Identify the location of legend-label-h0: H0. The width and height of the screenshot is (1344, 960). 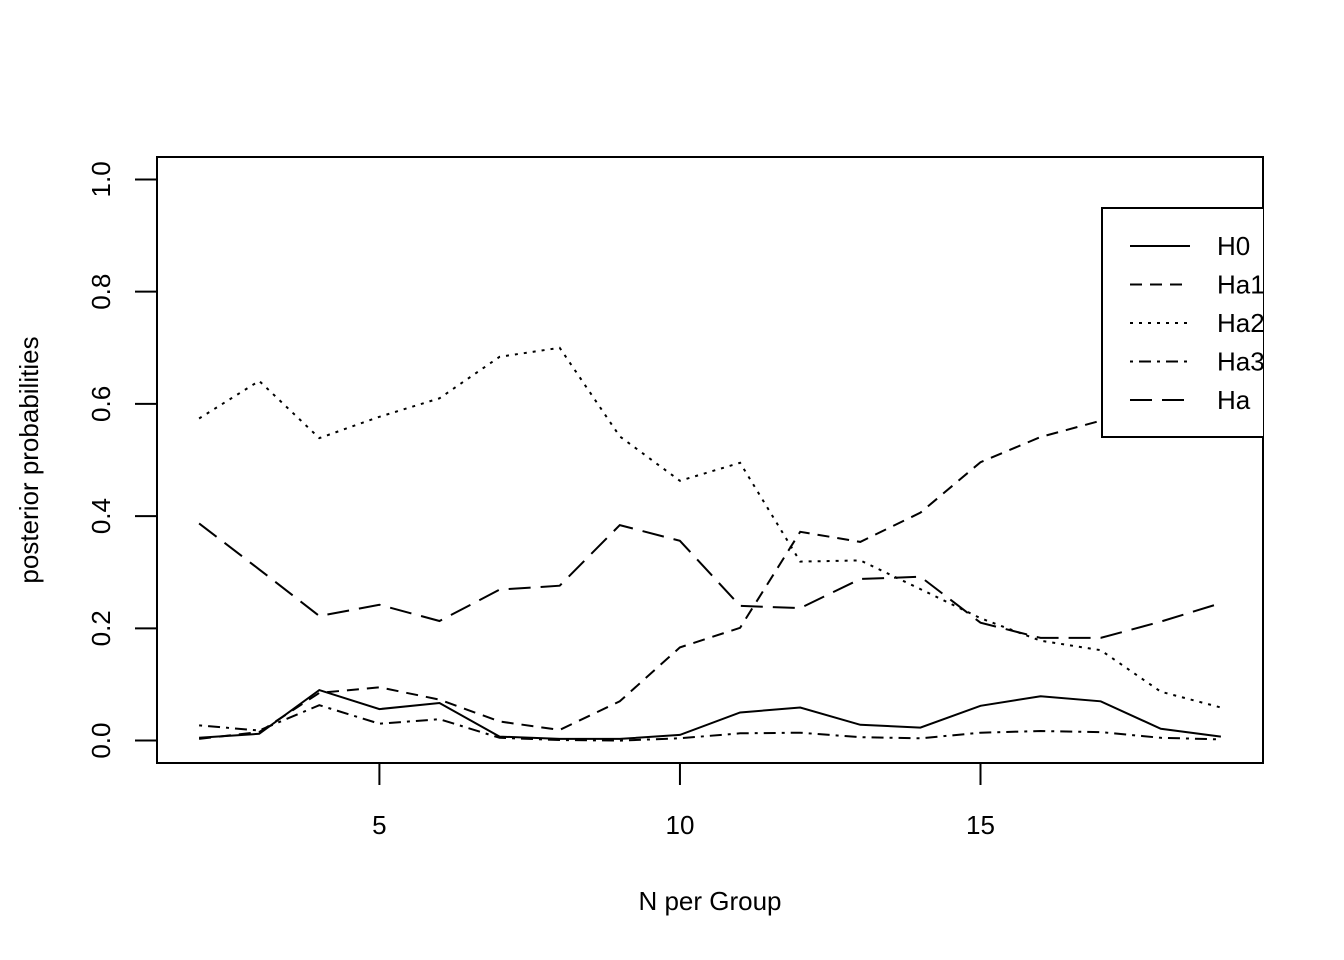
(1233, 246).